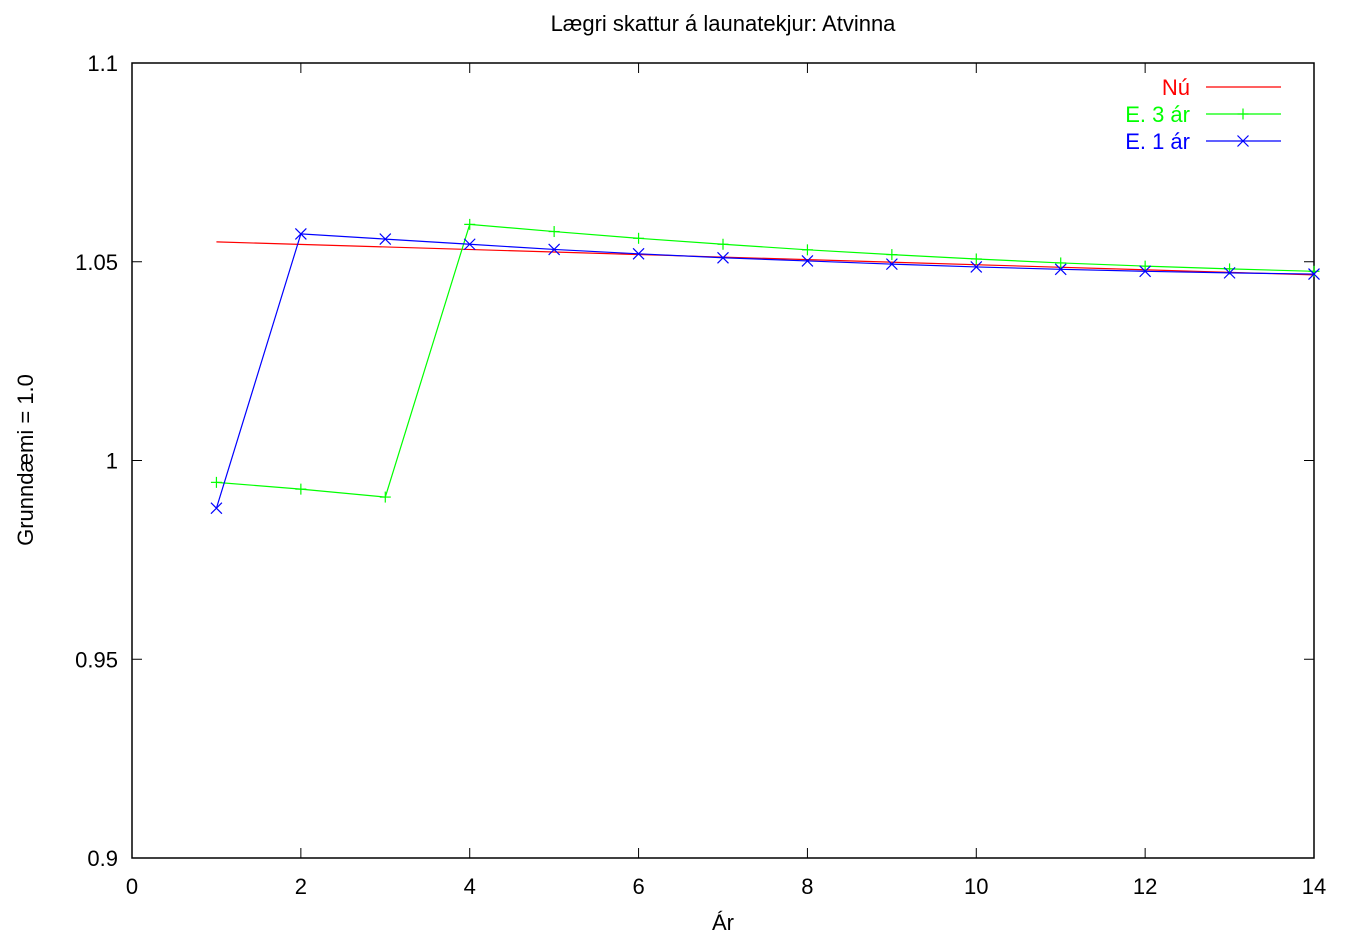  Describe the element at coordinates (132, 886) in the screenshot. I see `x-tick-label: 0` at that location.